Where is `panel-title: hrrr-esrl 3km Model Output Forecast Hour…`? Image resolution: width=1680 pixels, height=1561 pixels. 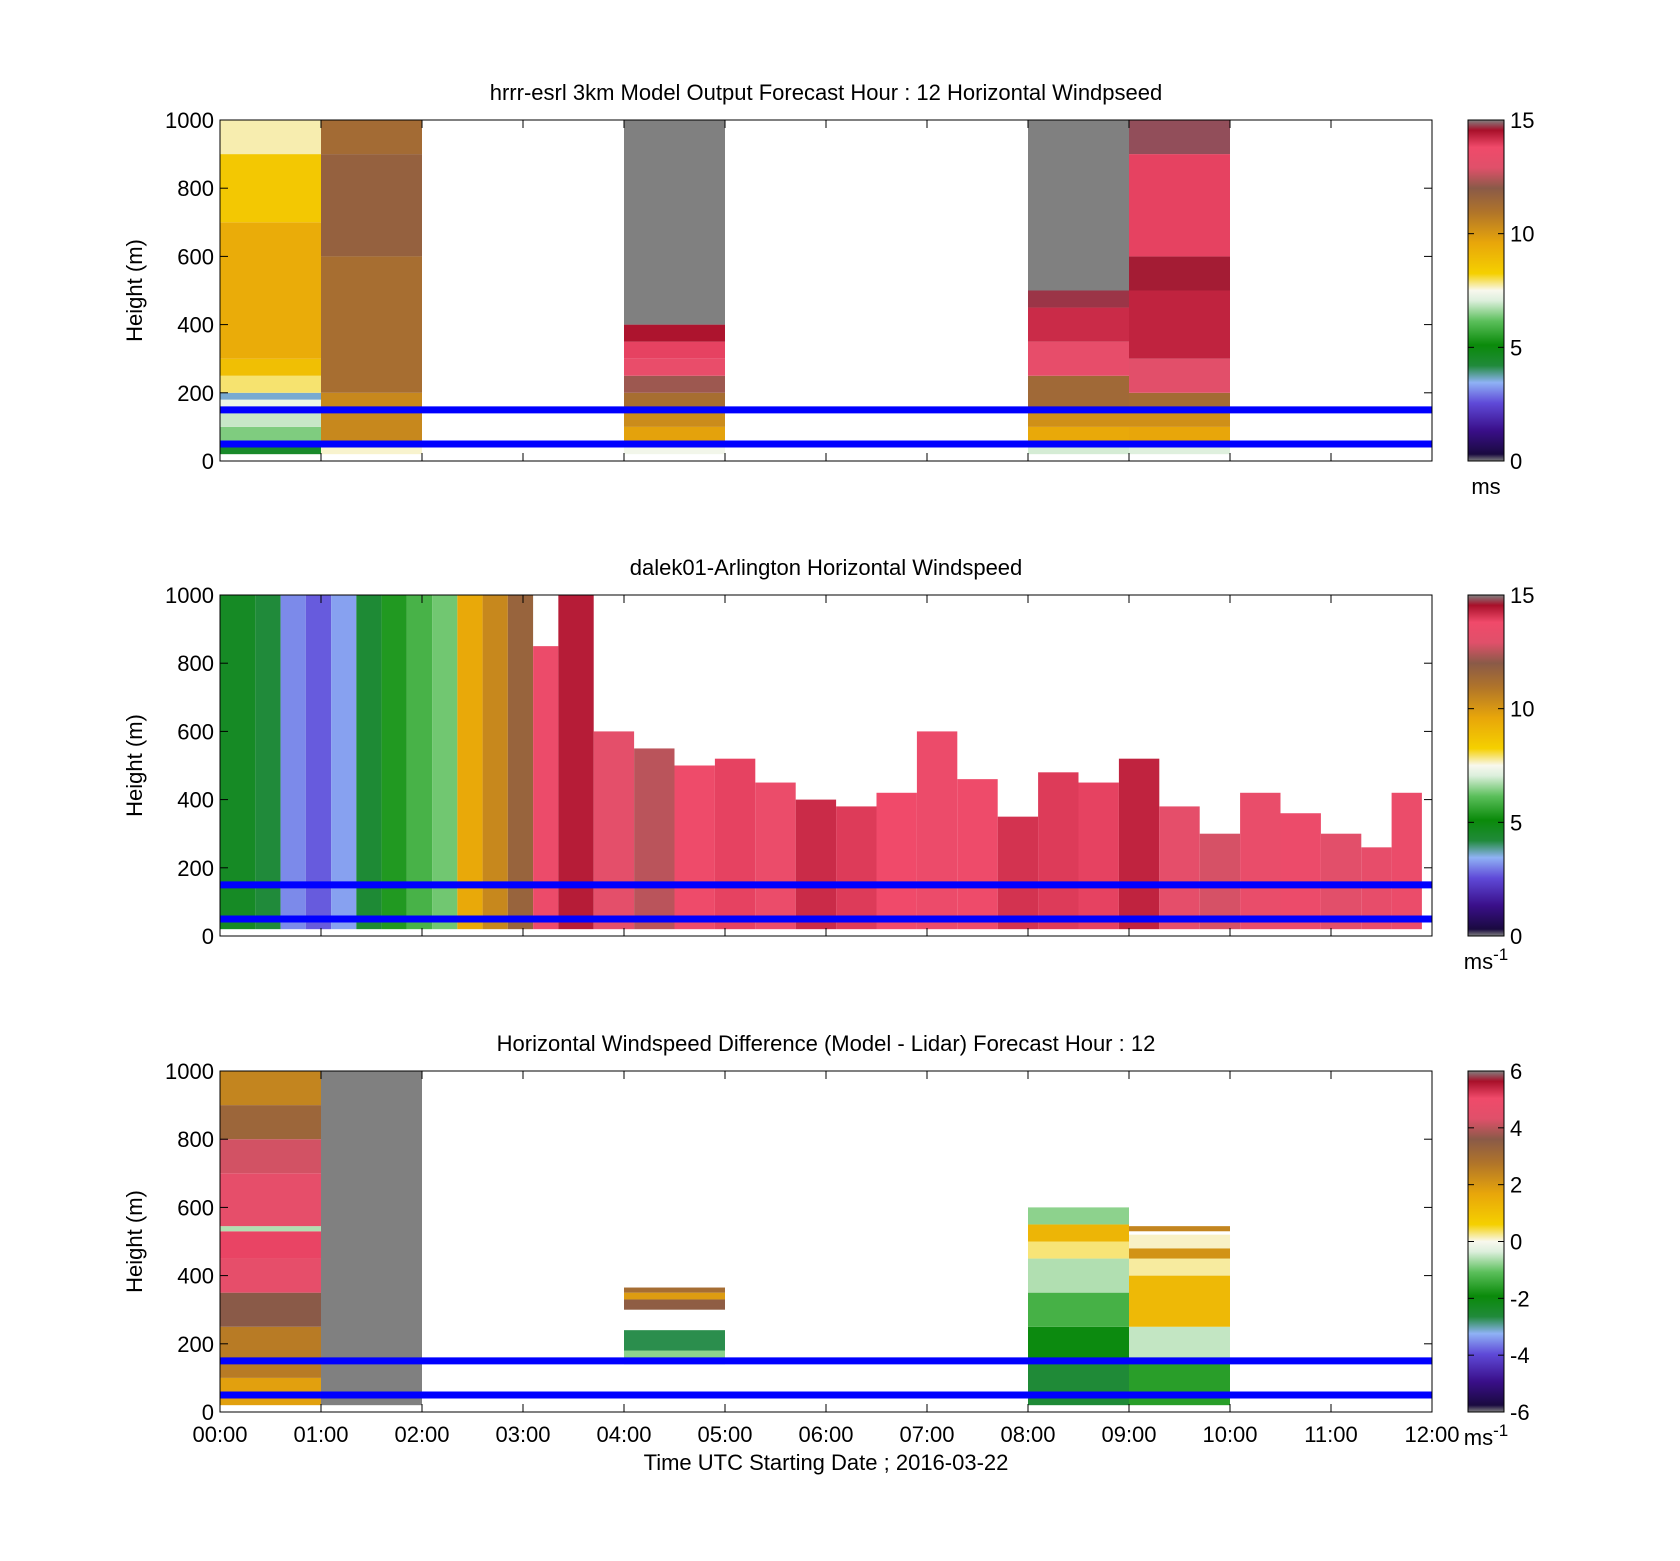 panel-title: hrrr-esrl 3km Model Output Forecast Hour… is located at coordinates (826, 92).